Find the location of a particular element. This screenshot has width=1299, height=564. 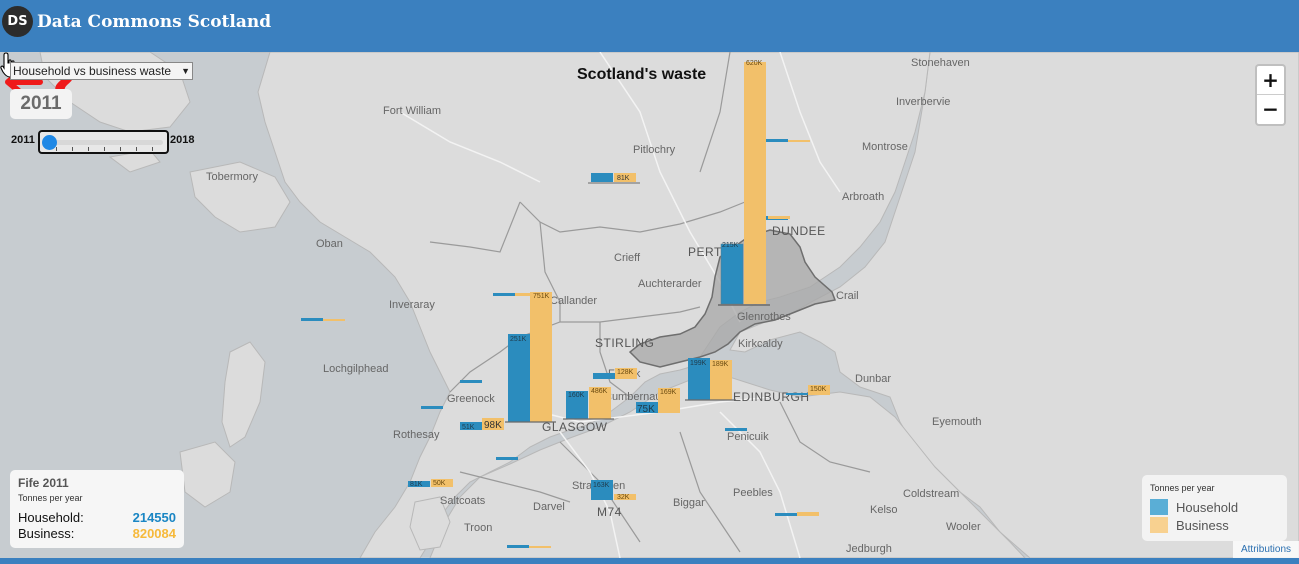

map-title: Scotland's waste is located at coordinates (642, 74).